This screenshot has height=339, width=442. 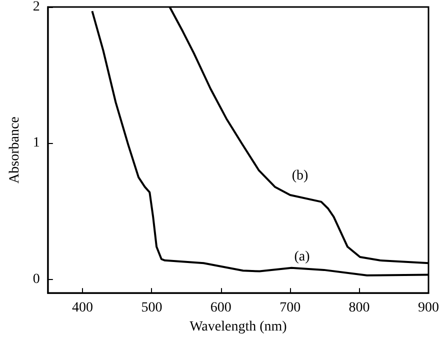 I want to click on x-axis-title: Wavelength (nm), so click(x=239, y=327).